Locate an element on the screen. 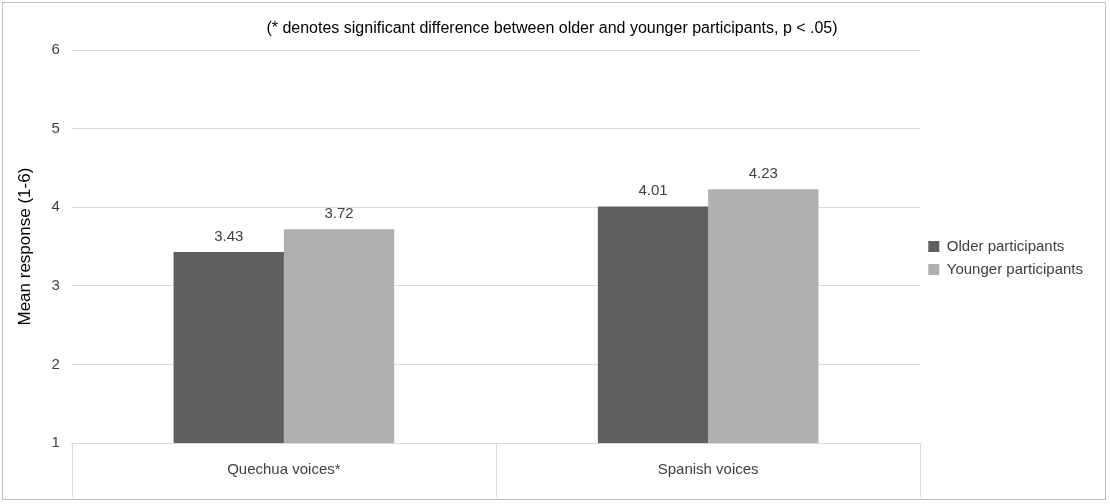 The height and width of the screenshot is (504, 1110). legend-label: Younger participants is located at coordinates (1015, 268).